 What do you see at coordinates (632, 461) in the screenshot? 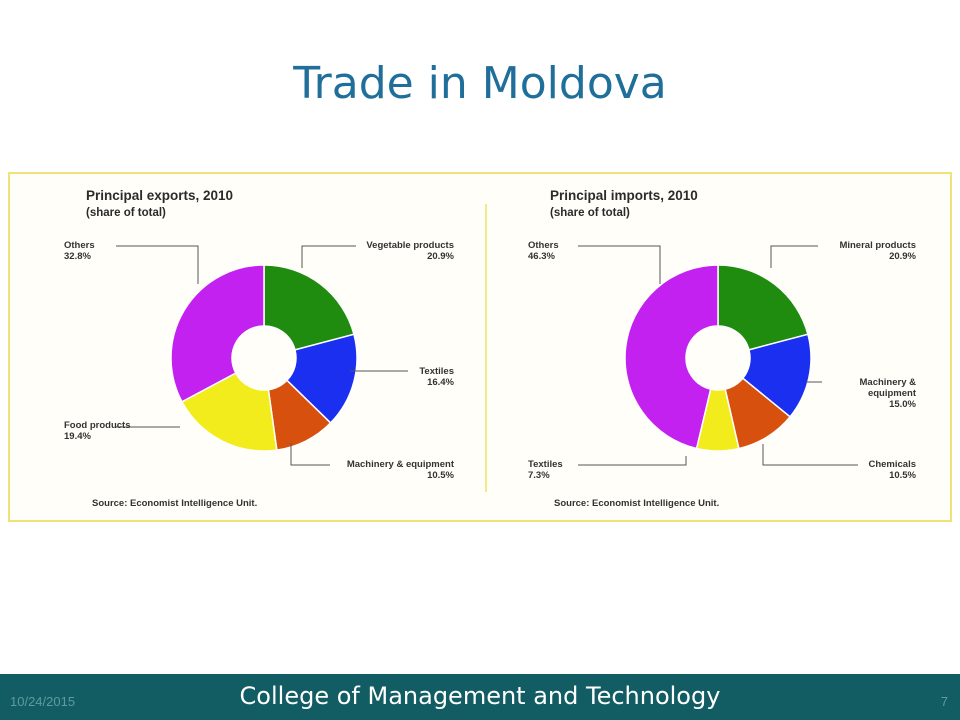
I see `leader-line-textiles` at bounding box center [632, 461].